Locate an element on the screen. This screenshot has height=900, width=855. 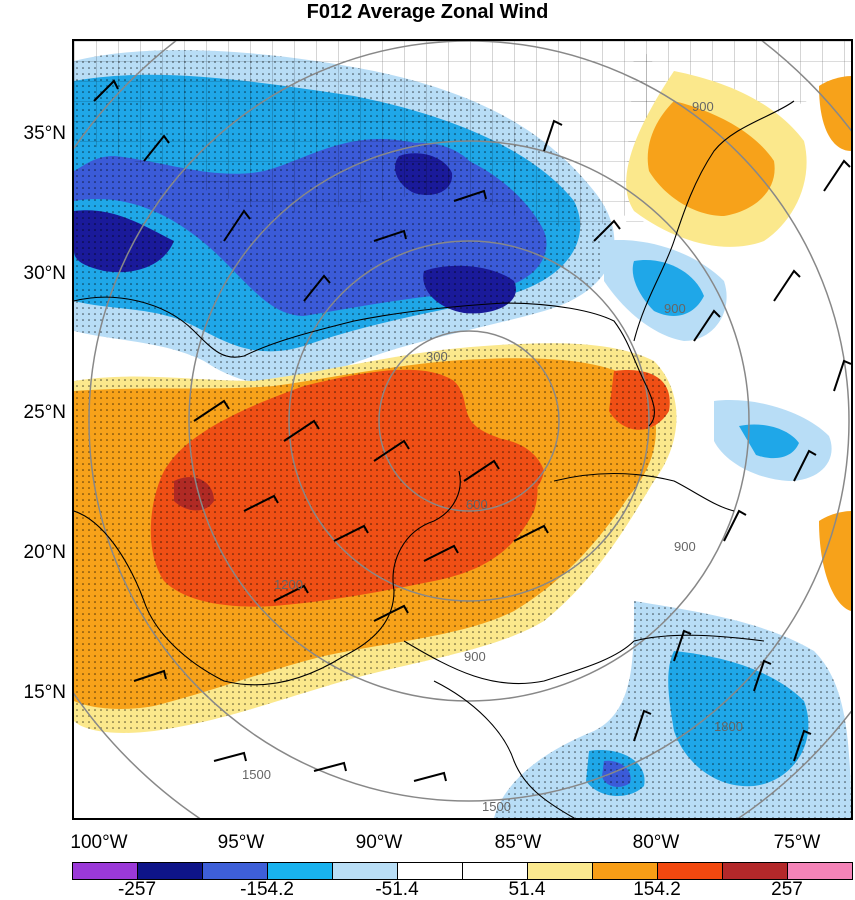
colorbar-tick-label: 257 is located at coordinates (787, 889).